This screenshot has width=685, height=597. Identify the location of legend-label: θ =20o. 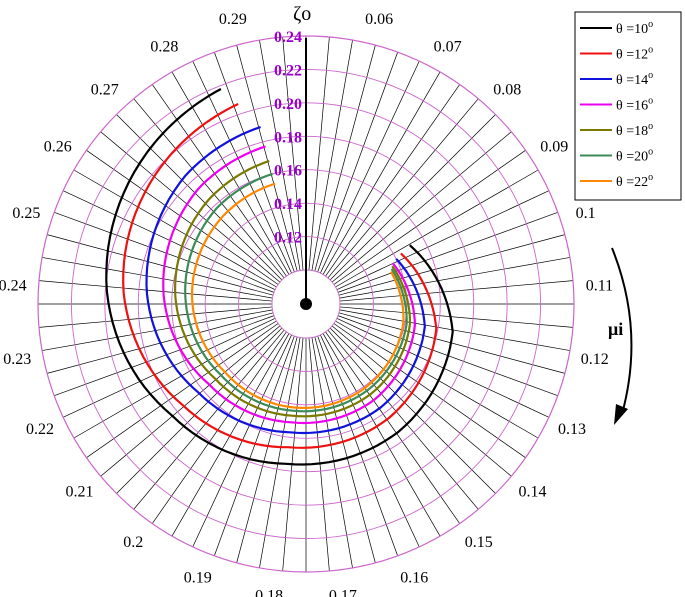
(634, 156).